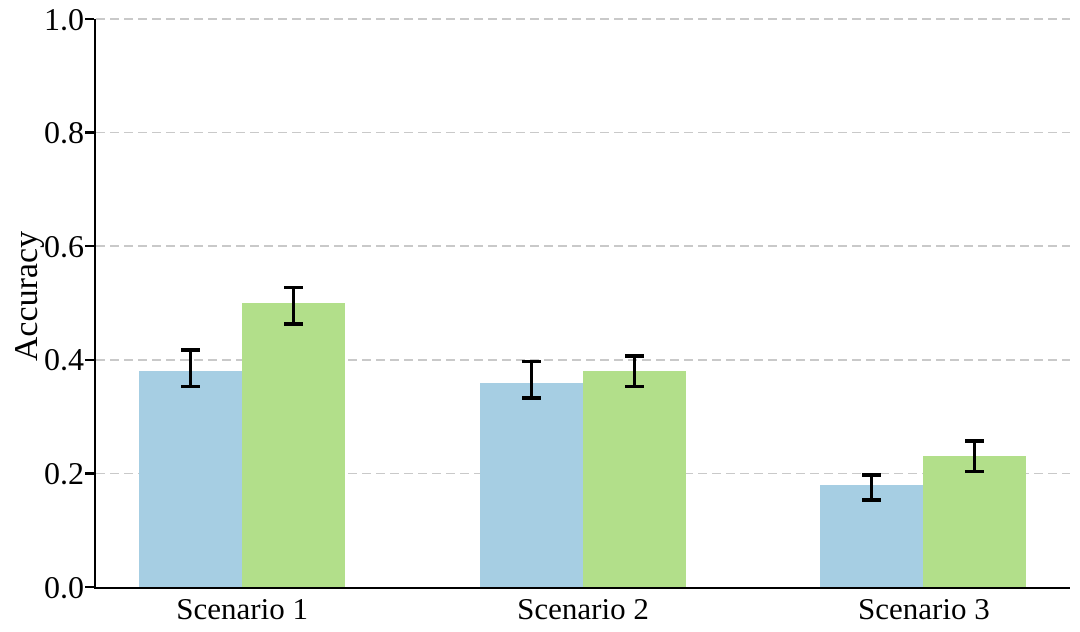 This screenshot has width=1080, height=632. I want to click on y-tick-label: 0.6, so click(64, 245).